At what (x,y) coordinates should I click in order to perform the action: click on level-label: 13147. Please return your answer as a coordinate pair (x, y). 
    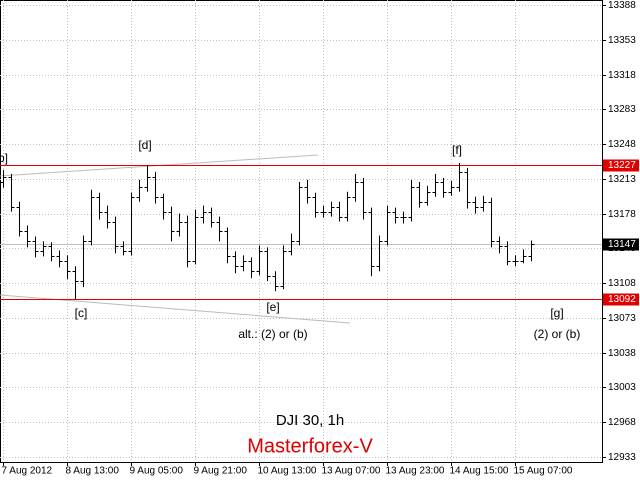
    Looking at the image, I should click on (622, 244).